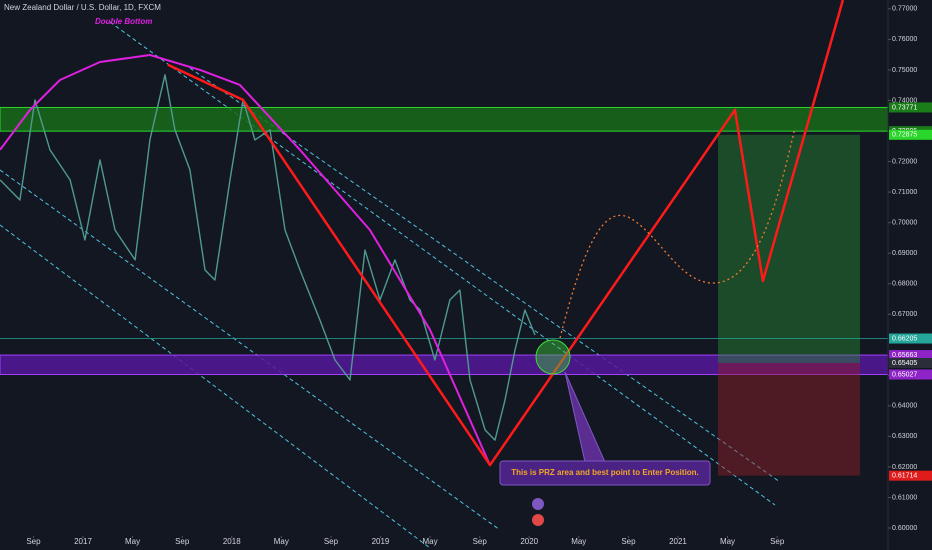 The image size is (932, 550). I want to click on price-label: 0.61714, so click(904, 476).